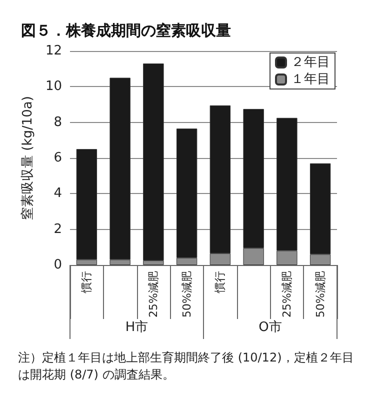 This screenshot has height=405, width=381. I want to click on text: O市, so click(270, 327).